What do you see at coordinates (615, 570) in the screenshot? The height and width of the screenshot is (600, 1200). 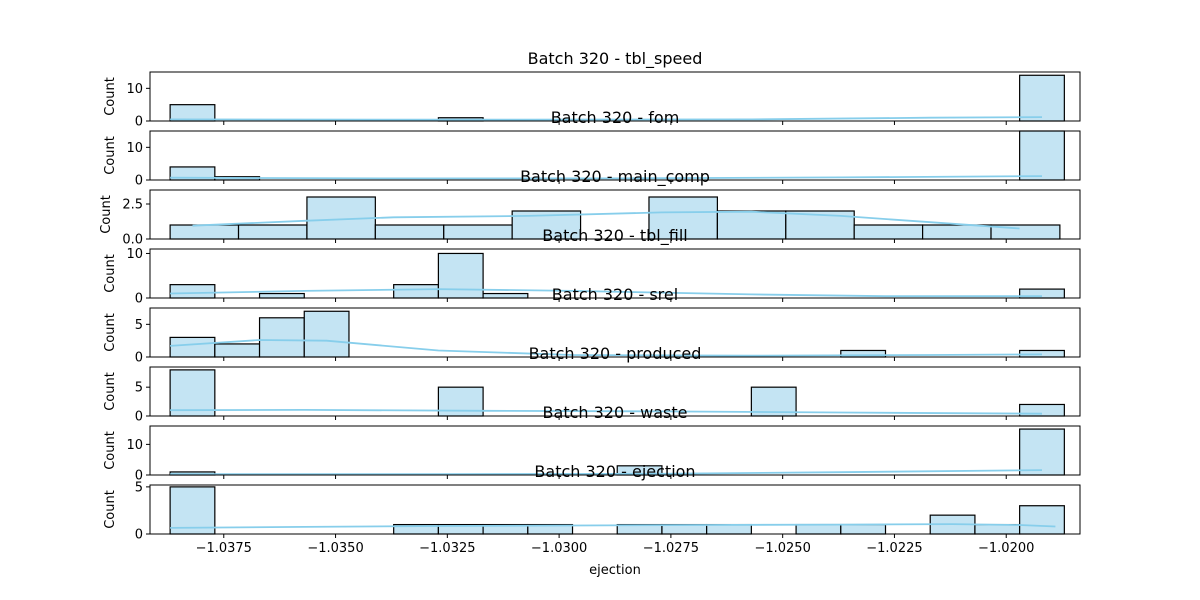 I see `x-axis-label: ejection` at bounding box center [615, 570].